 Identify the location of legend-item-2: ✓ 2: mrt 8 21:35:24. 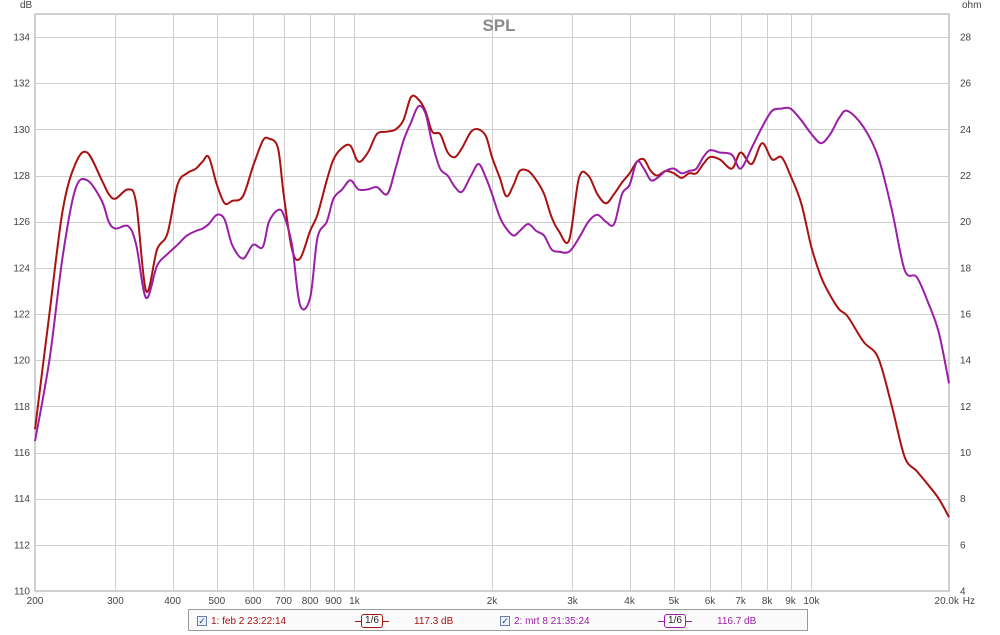
(545, 621).